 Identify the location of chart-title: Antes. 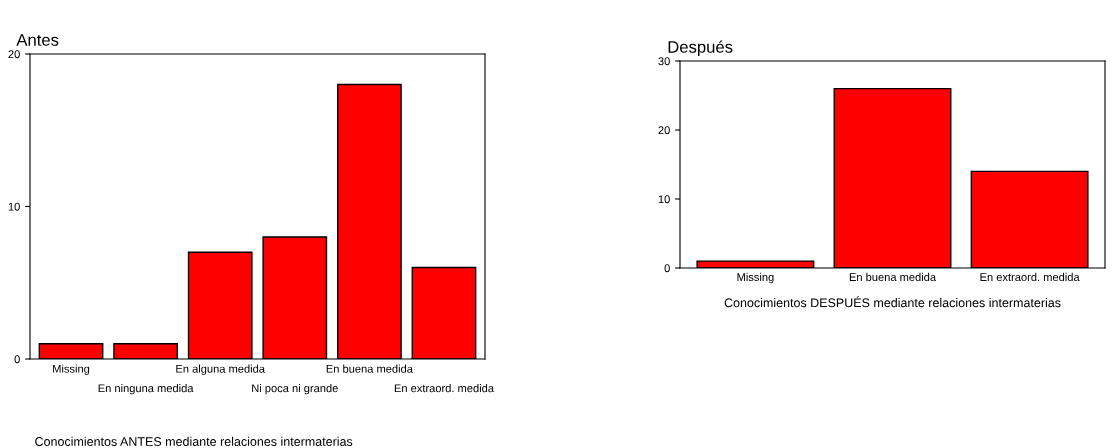
(37, 40).